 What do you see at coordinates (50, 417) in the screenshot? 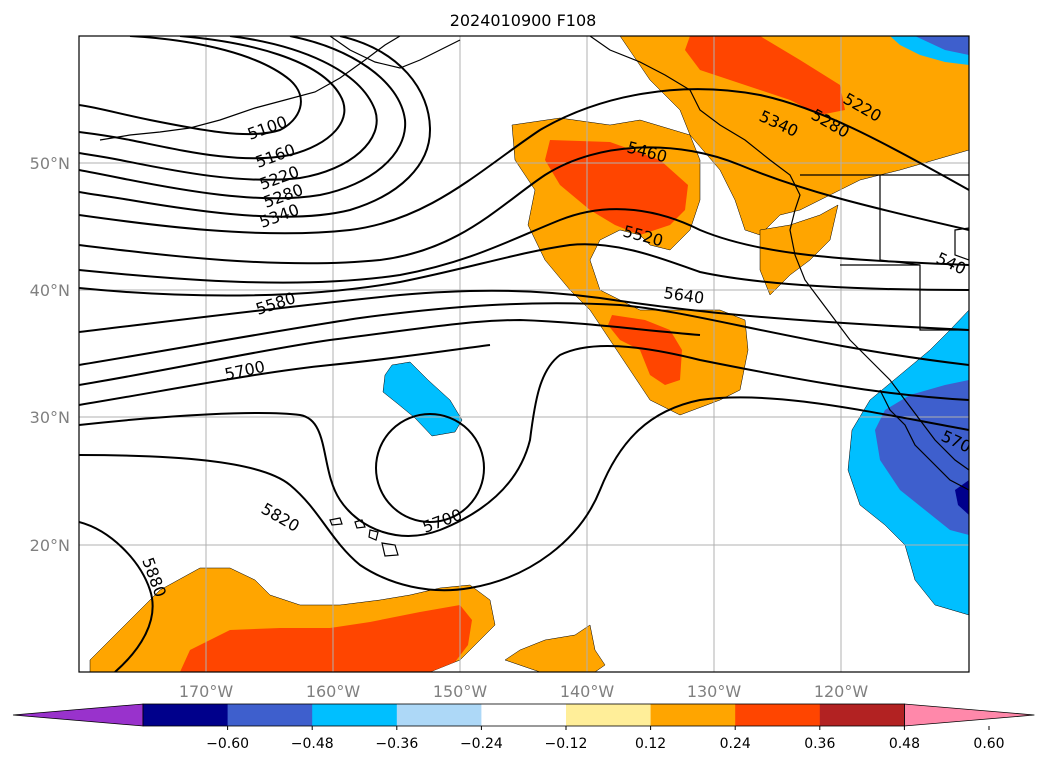
I see `lat-tick-label: 30°N` at bounding box center [50, 417].